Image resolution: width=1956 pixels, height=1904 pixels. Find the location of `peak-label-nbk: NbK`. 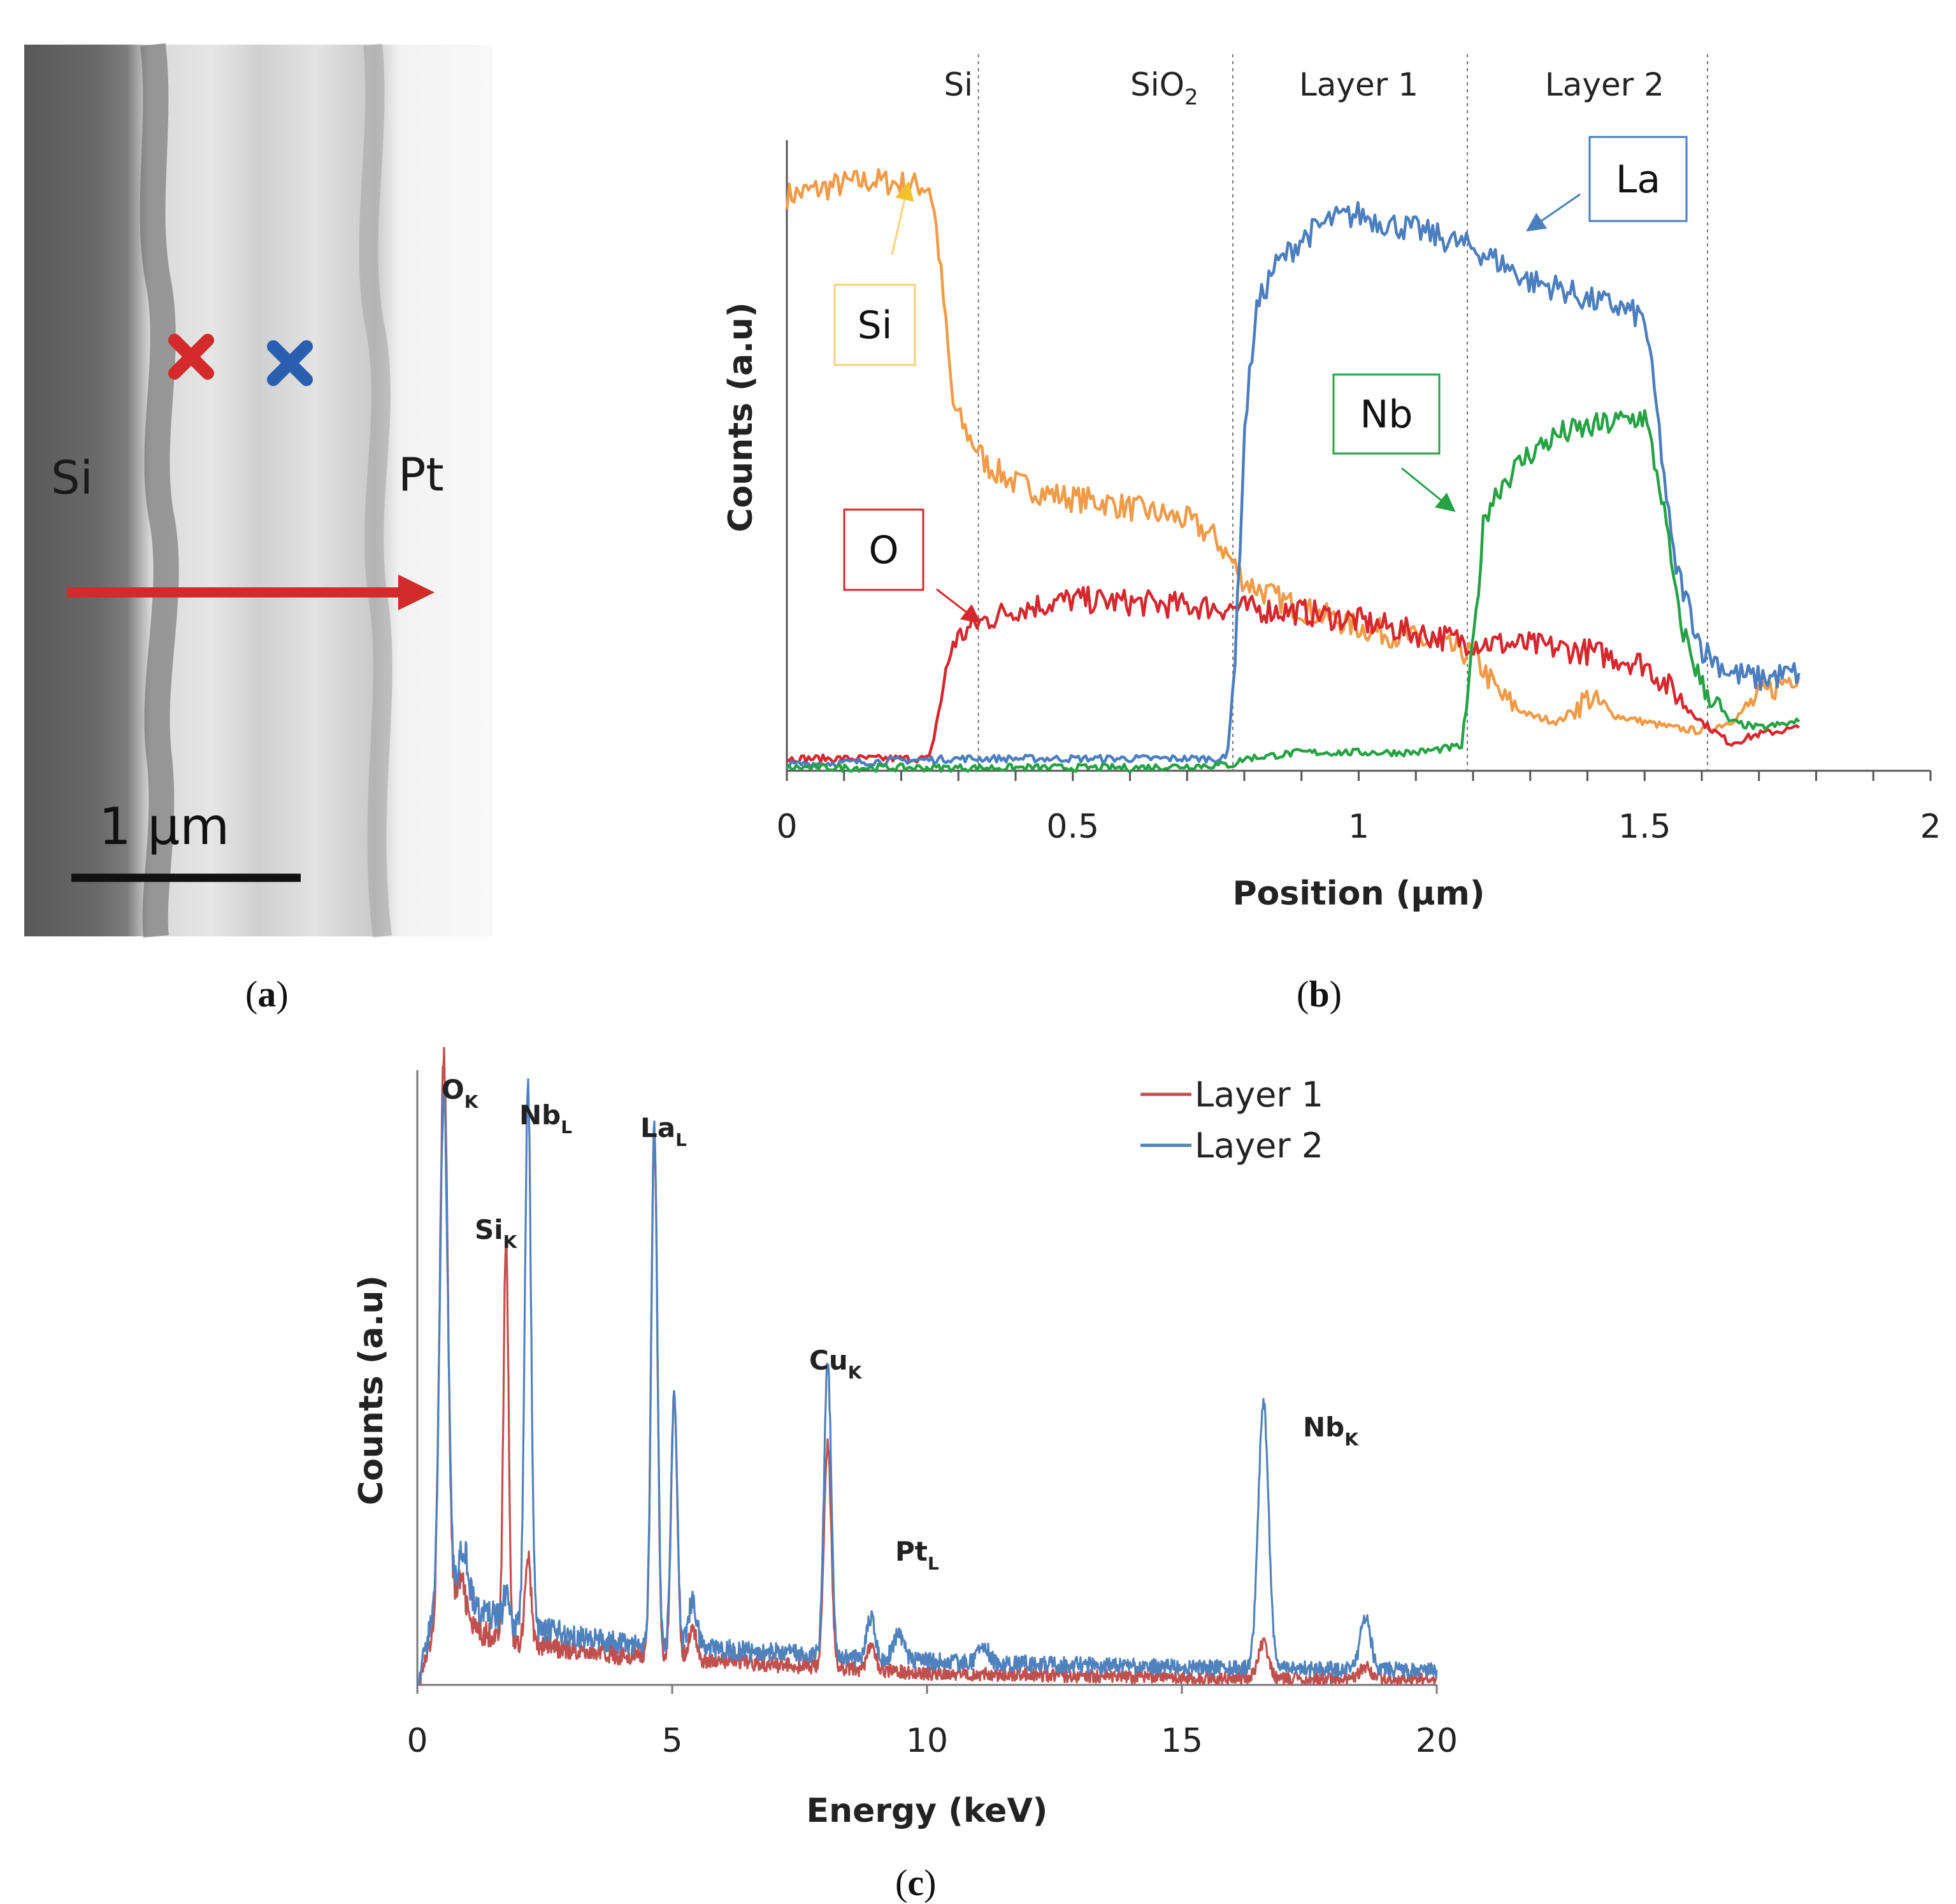

peak-label-nbk: NbK is located at coordinates (1331, 1431).